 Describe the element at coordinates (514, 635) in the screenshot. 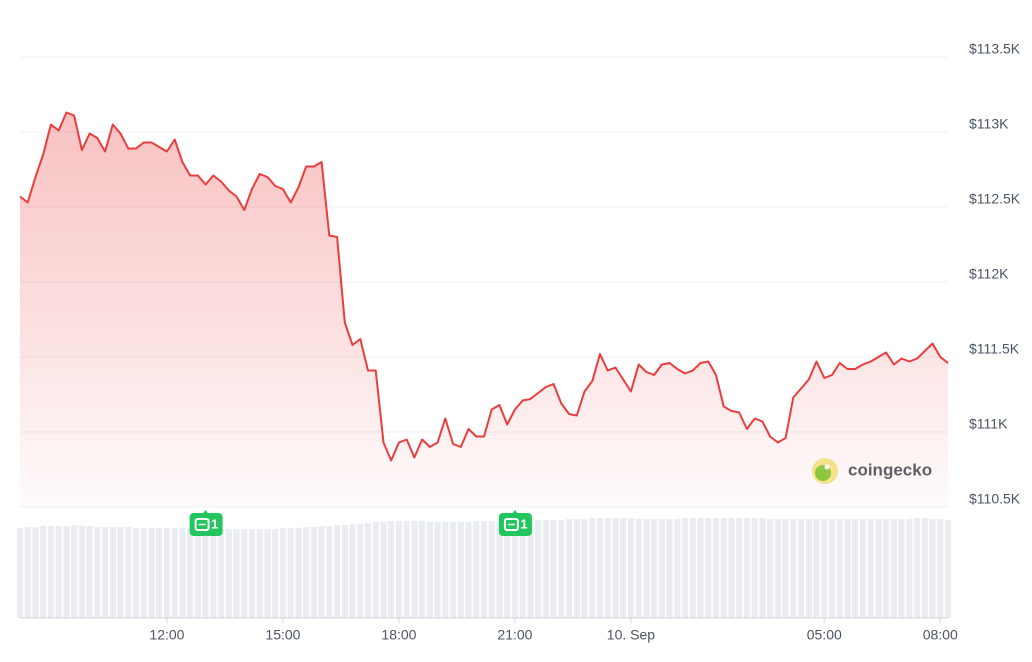

I see `x-tick-label: 21:00` at that location.